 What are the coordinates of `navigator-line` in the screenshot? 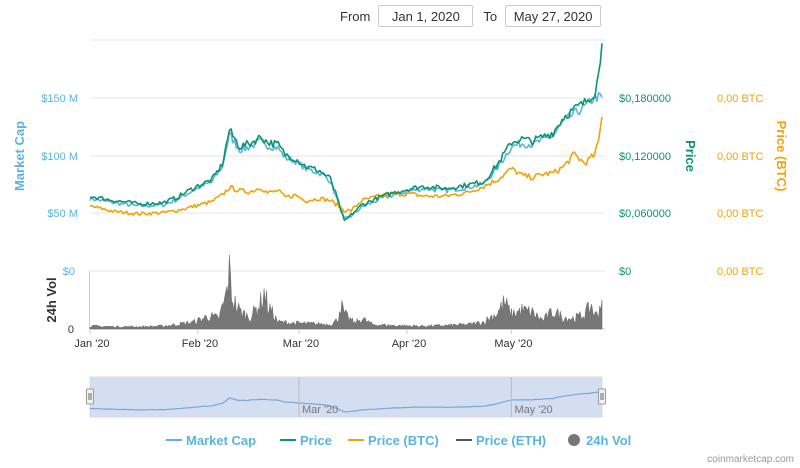 It's located at (346, 402).